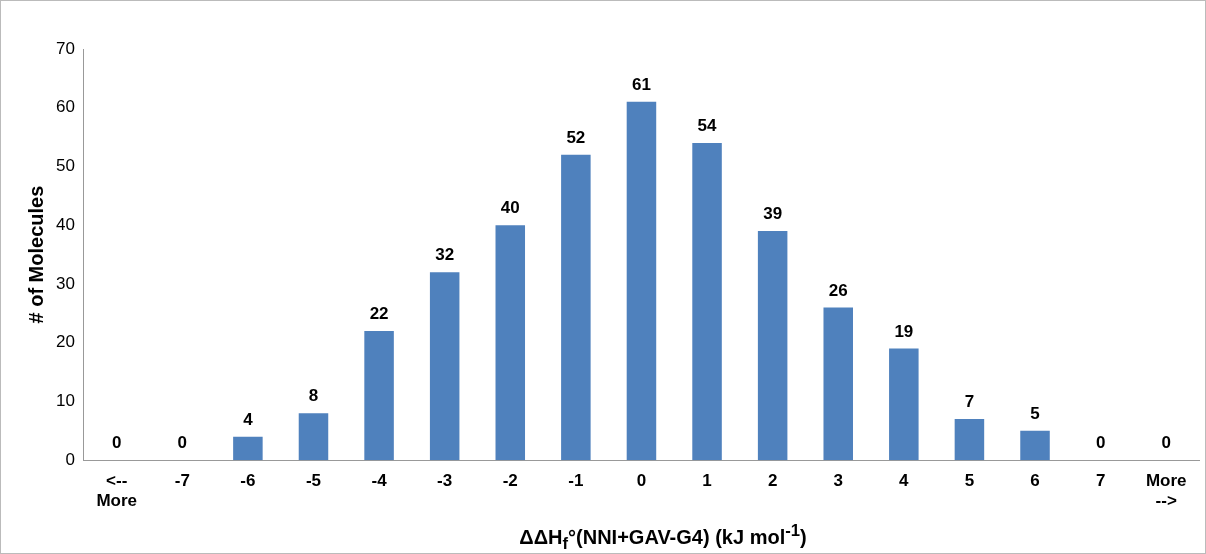 This screenshot has width=1206, height=554. I want to click on x-tick-label: 2, so click(772, 481).